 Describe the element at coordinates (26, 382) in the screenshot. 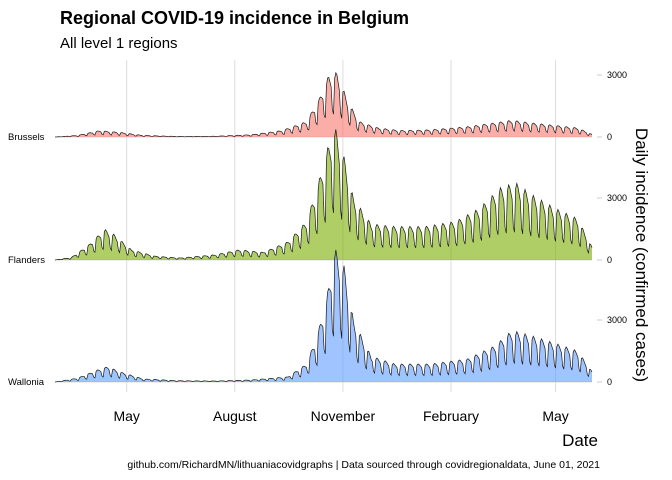

I see `series-label: Wallonia` at that location.